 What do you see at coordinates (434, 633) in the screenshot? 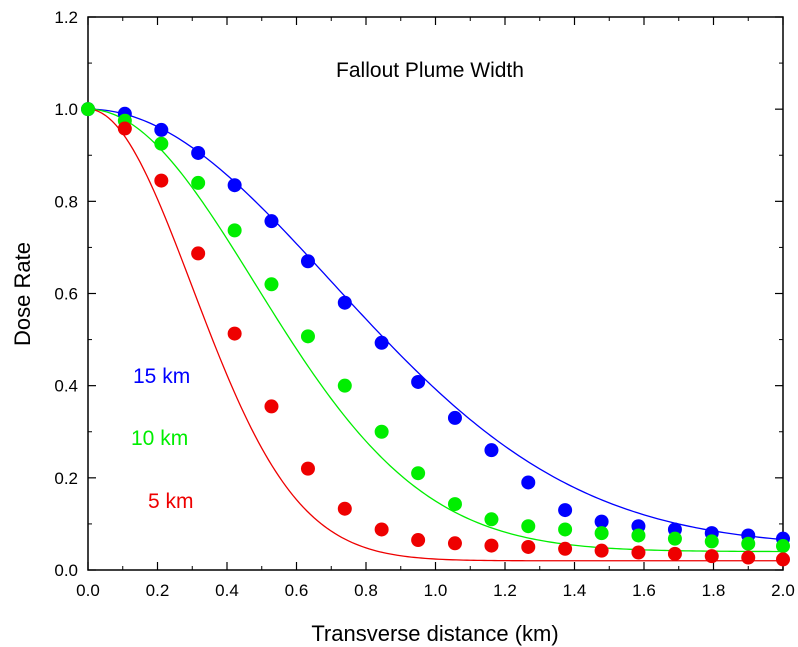
I see `x-axis-title: Transverse distance (km)` at bounding box center [434, 633].